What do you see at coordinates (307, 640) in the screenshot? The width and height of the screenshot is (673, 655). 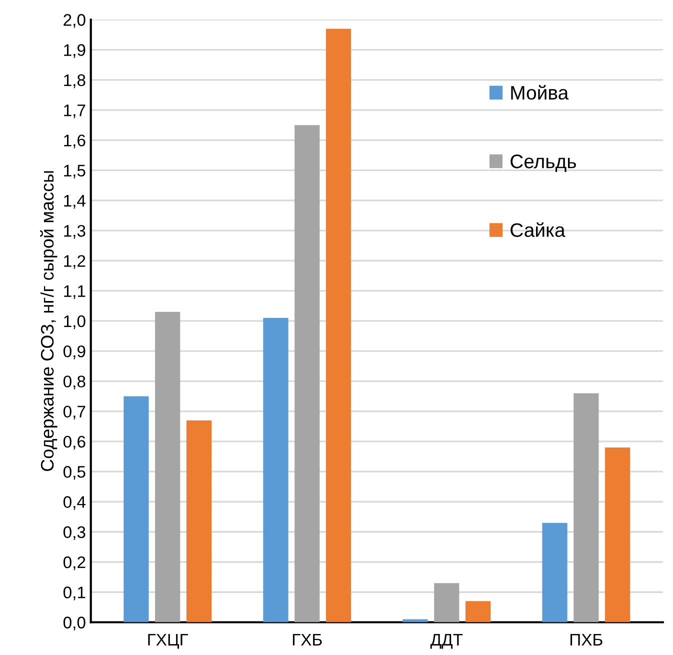 I see `x-tick-label: ГХБ` at bounding box center [307, 640].